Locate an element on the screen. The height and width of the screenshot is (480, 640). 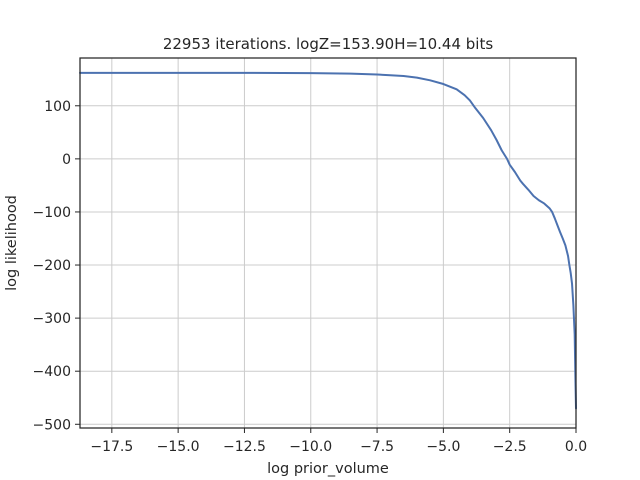
y-tick-label: −100 is located at coordinates (52, 213).